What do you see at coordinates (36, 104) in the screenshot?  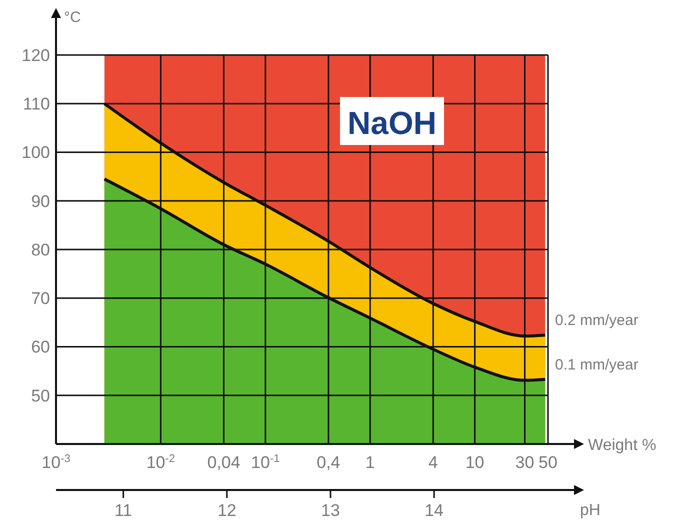 I see `y-tick-label: 110` at bounding box center [36, 104].